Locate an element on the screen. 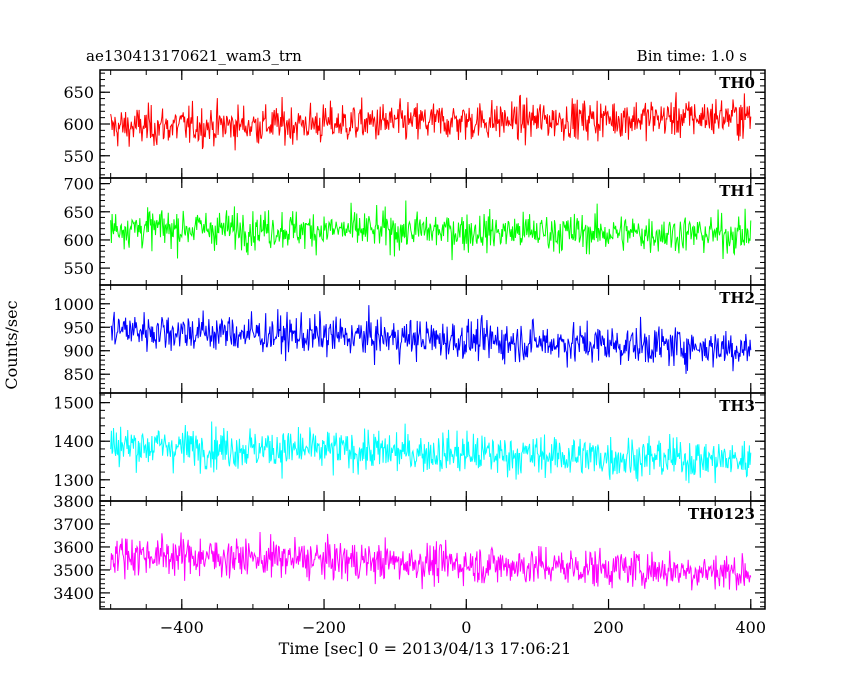  y-tick-label: 3800 is located at coordinates (73, 501).